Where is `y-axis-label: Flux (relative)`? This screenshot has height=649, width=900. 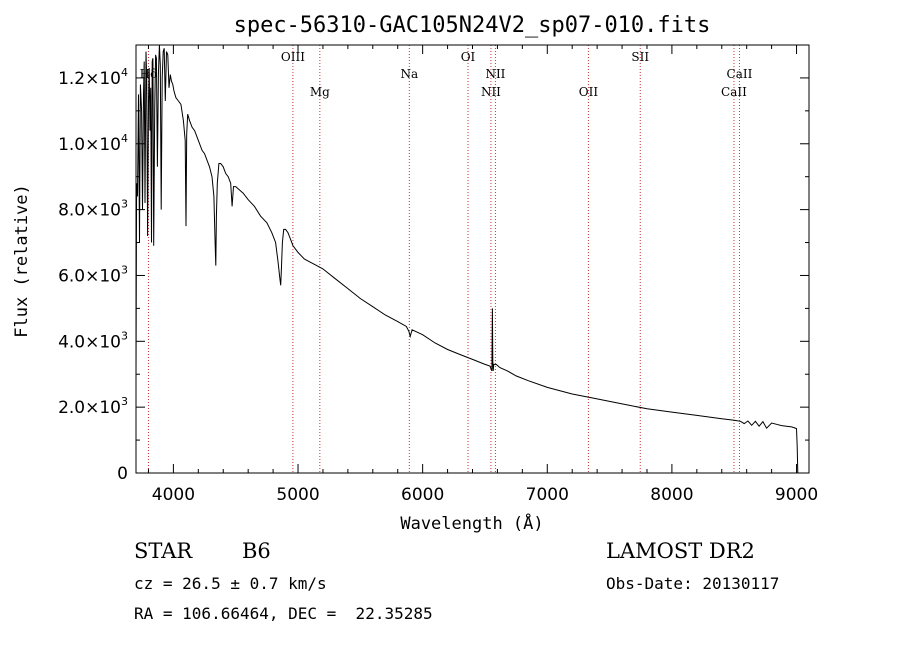
y-axis-label: Flux (relative) is located at coordinates (22, 261).